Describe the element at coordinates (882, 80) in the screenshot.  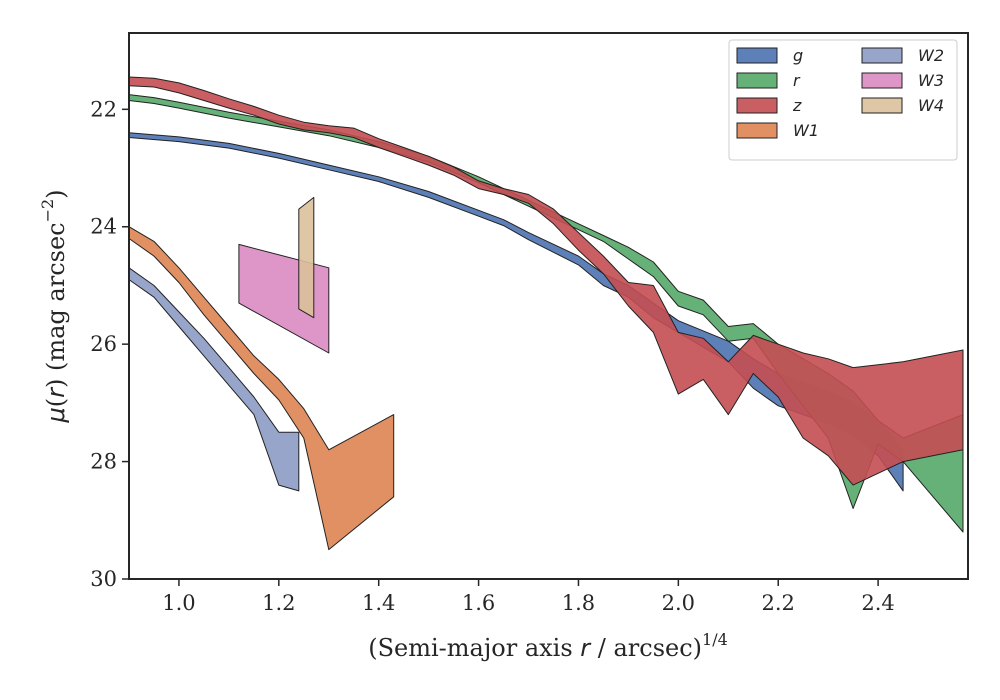
I see `legend-swatch-W3` at that location.